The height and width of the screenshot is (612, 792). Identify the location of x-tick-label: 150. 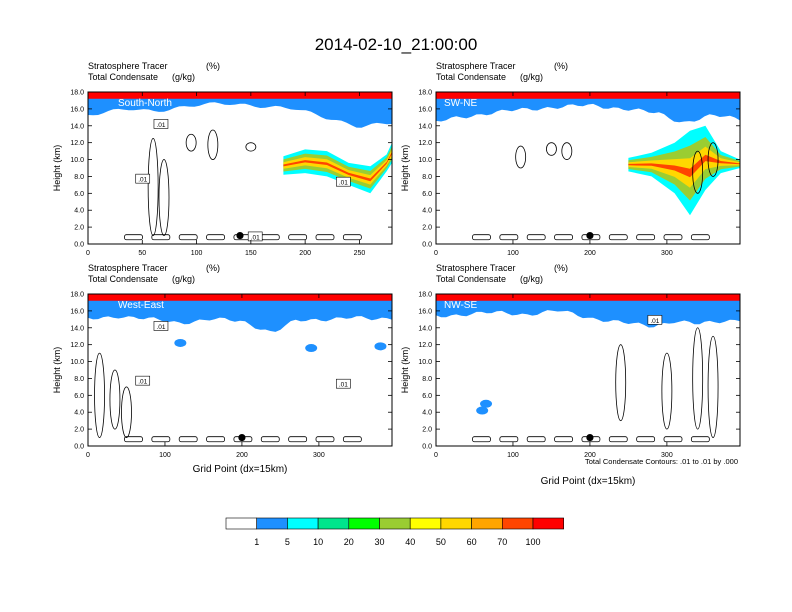
(251, 253).